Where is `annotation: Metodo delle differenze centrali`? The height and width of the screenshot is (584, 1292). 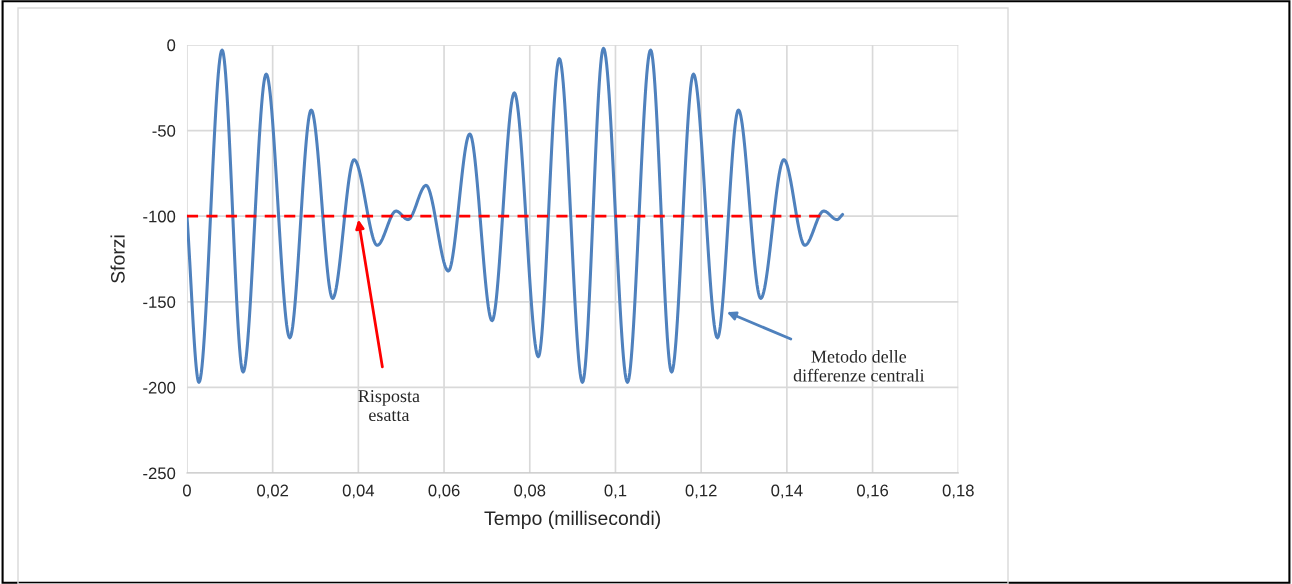
annotation: Metodo delle differenze centrali is located at coordinates (859, 366).